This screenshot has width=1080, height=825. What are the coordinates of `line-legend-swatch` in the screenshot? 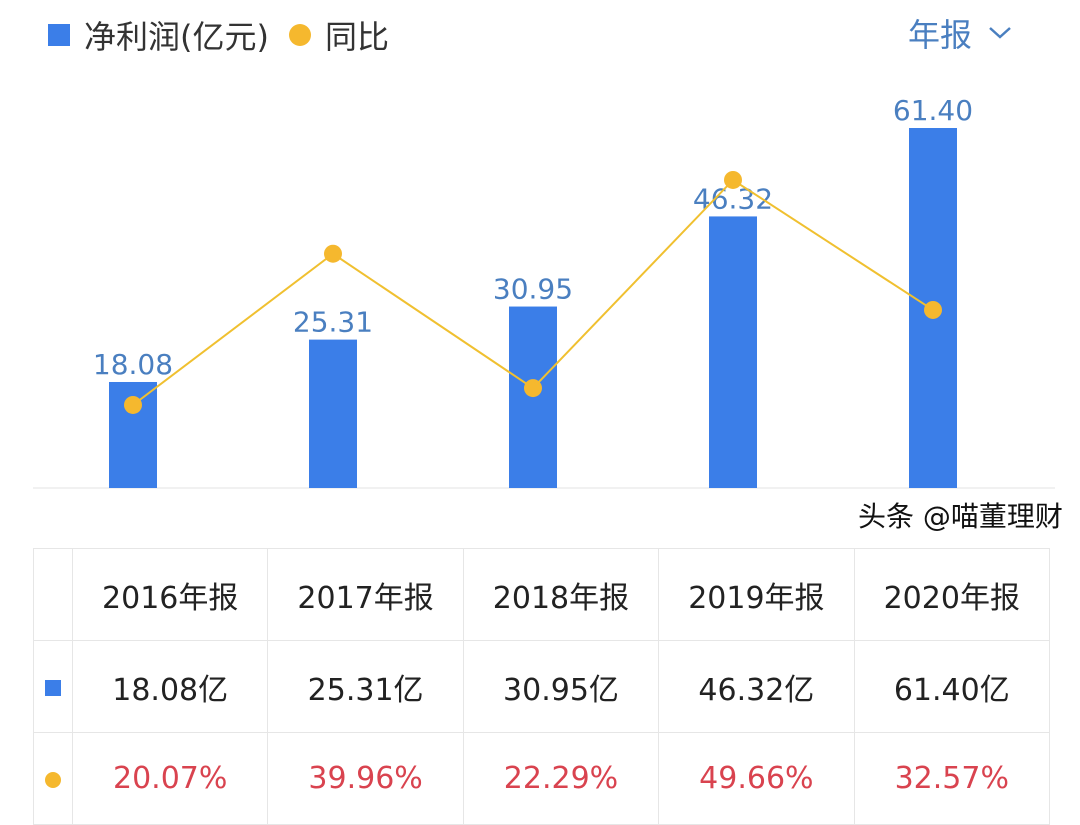 It's located at (299, 35).